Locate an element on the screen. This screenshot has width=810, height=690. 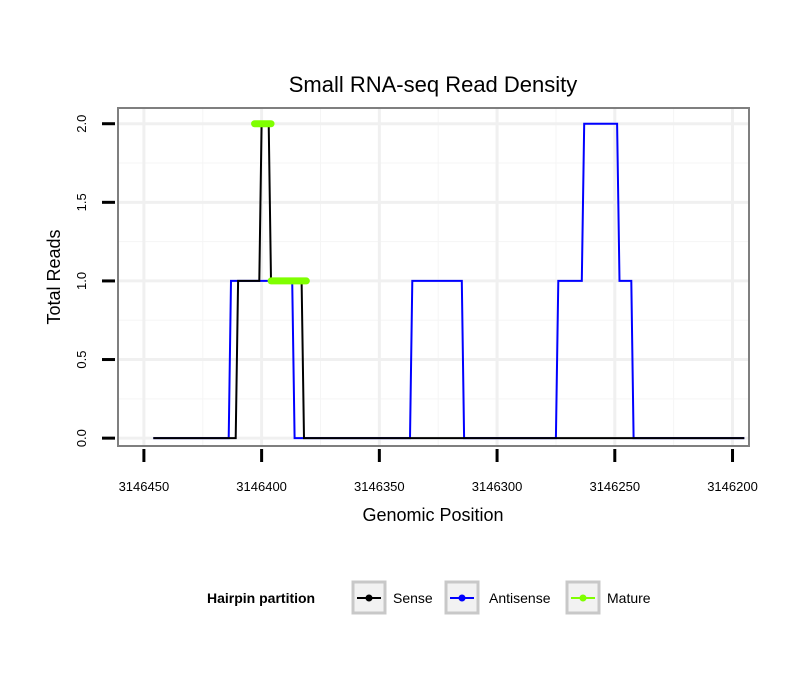
legend-label: Antisense is located at coordinates (520, 598).